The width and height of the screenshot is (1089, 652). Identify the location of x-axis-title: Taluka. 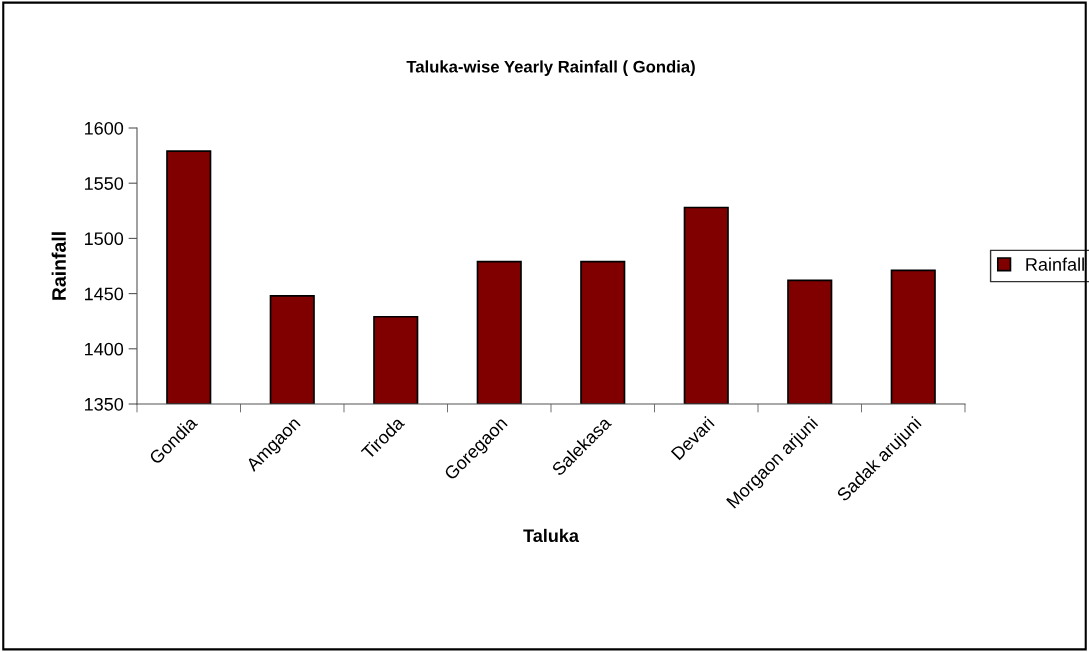
(551, 535).